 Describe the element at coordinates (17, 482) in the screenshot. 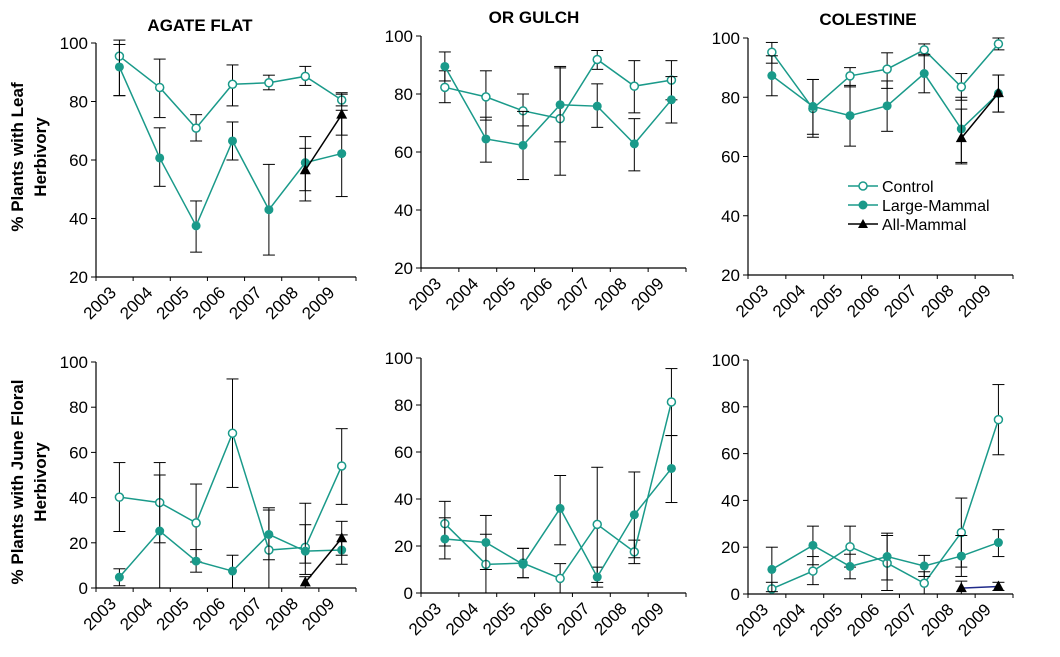

I see `row-label-floral-line1: % Plants with June Floral` at that location.